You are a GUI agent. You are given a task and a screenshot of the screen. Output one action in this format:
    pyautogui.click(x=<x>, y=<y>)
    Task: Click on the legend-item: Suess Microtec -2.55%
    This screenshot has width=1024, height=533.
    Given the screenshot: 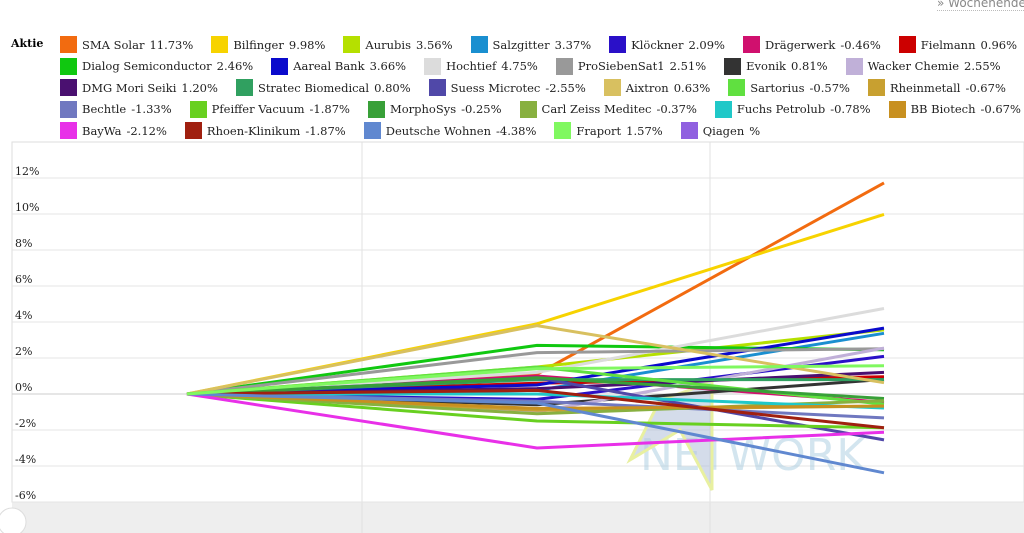 What is the action you would take?
    pyautogui.click(x=507, y=88)
    